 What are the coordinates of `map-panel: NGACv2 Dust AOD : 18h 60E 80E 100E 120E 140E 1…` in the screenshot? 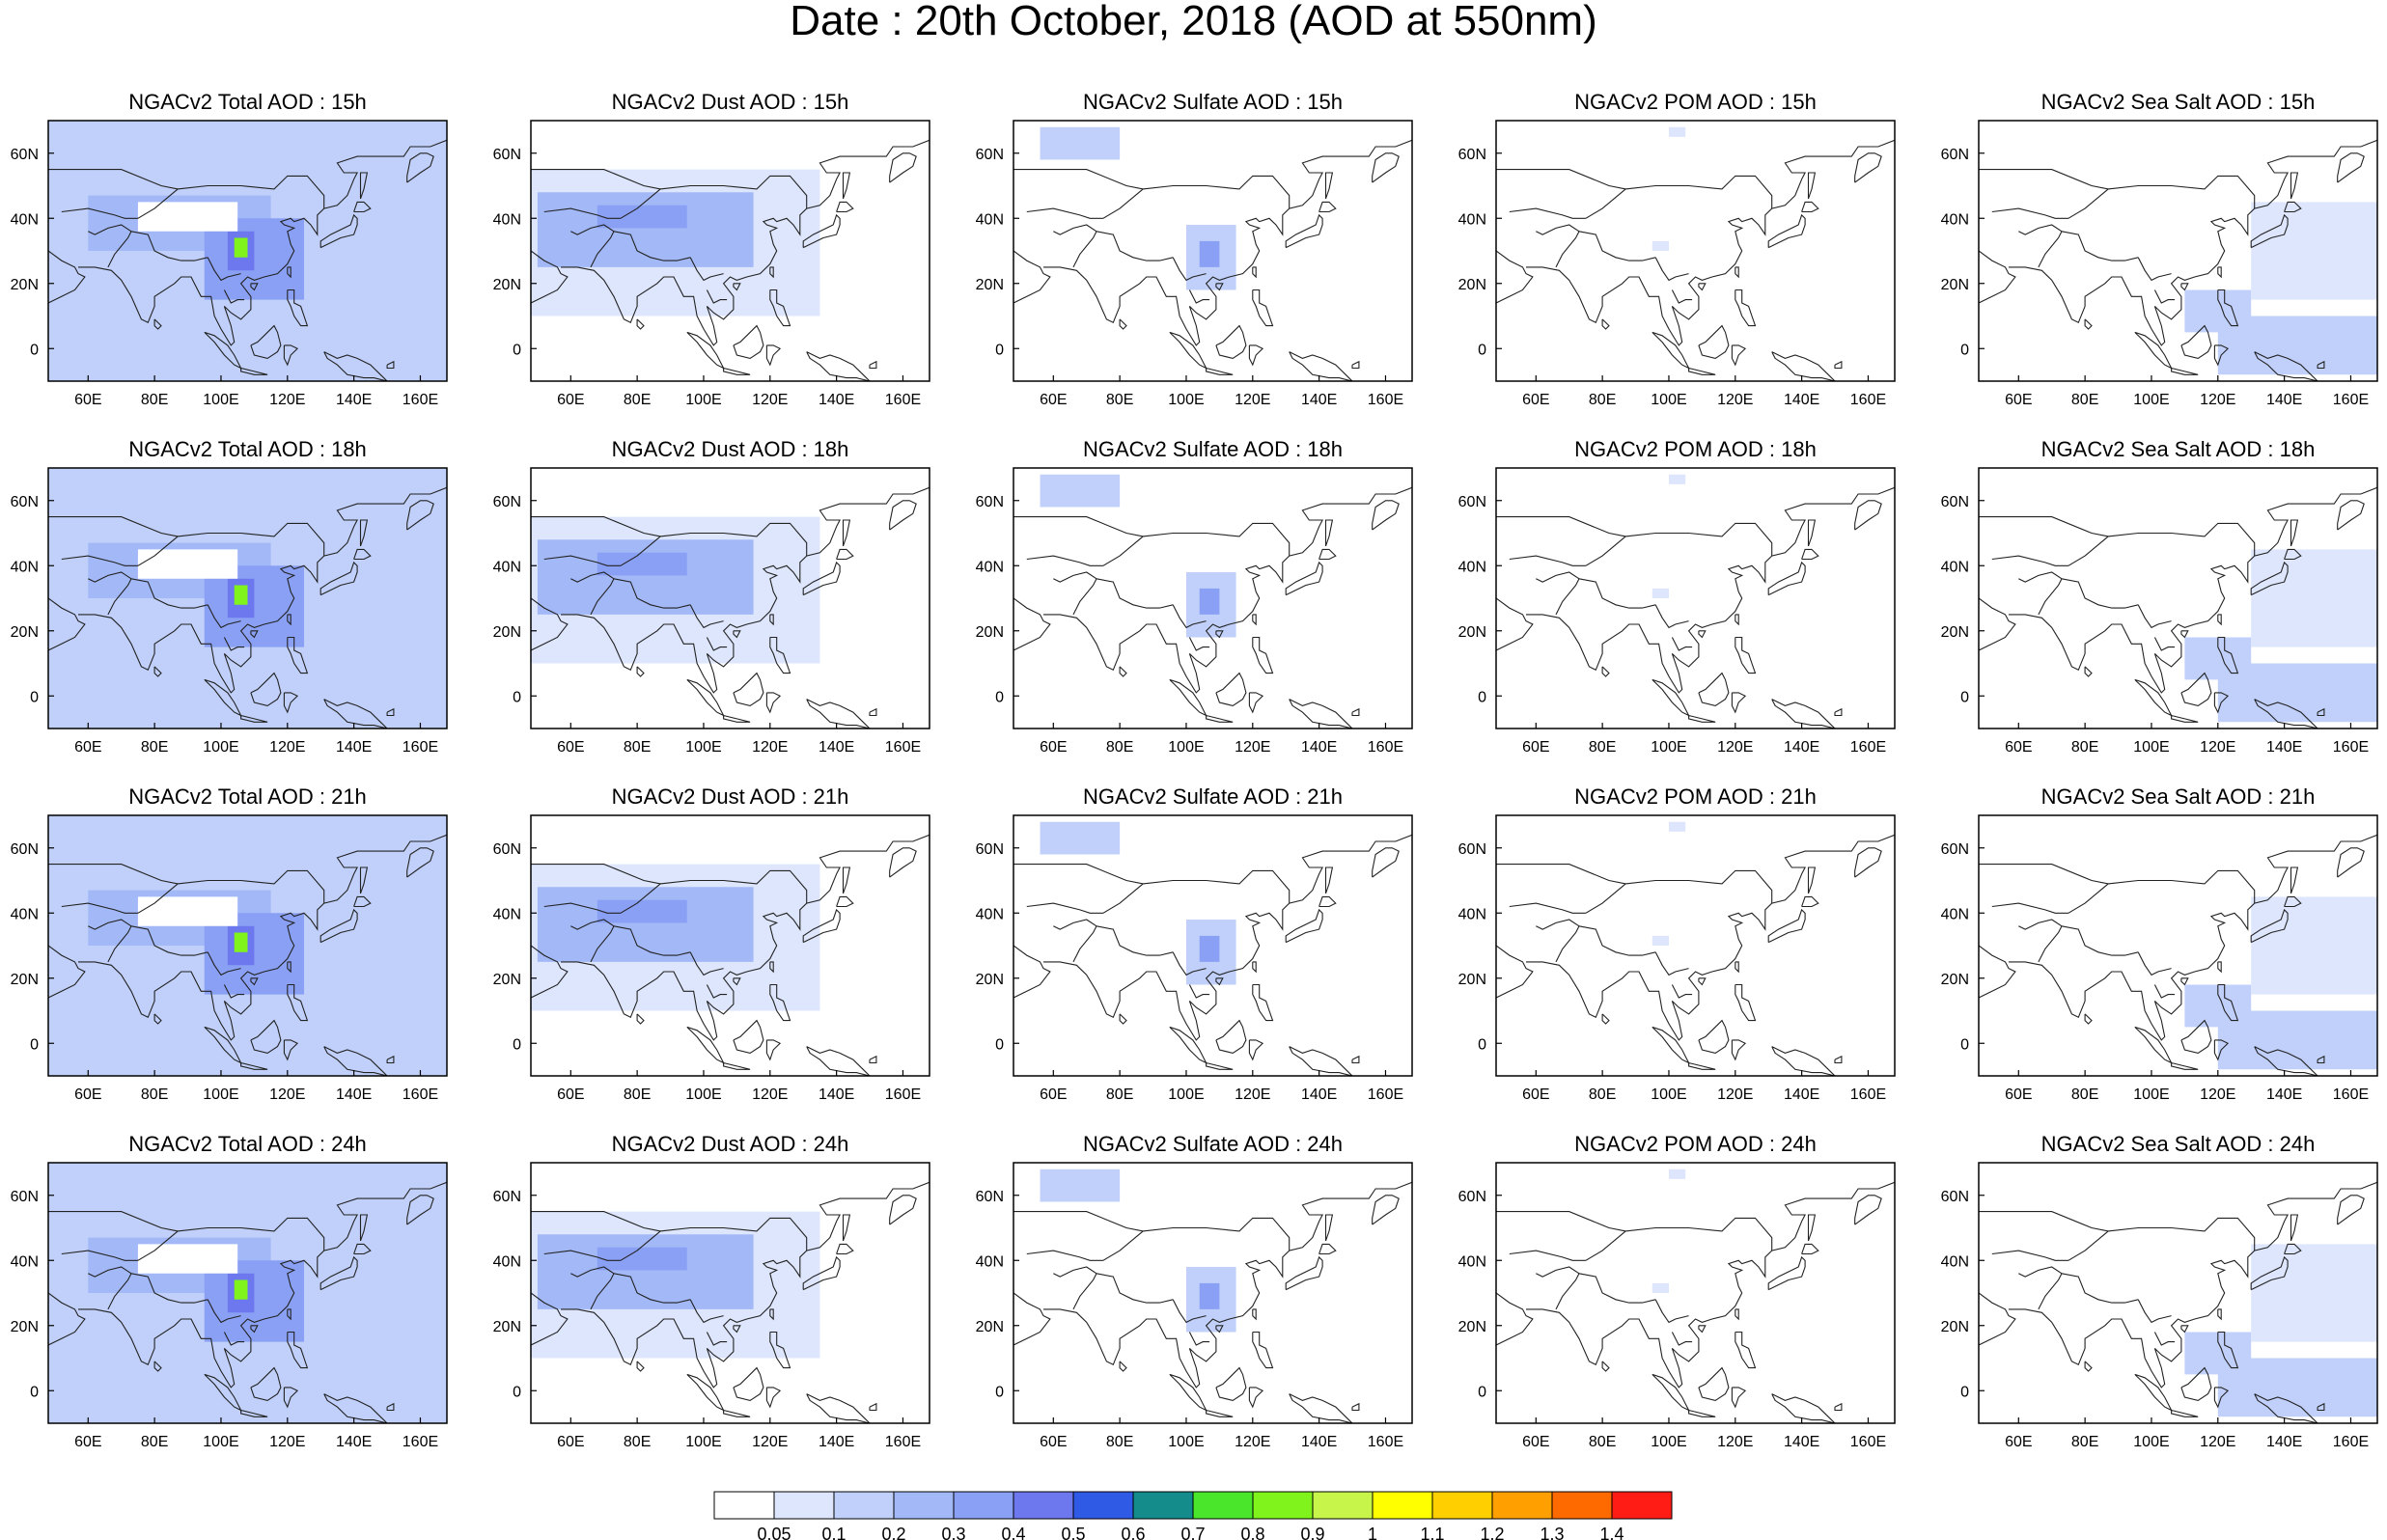 It's located at (711, 596).